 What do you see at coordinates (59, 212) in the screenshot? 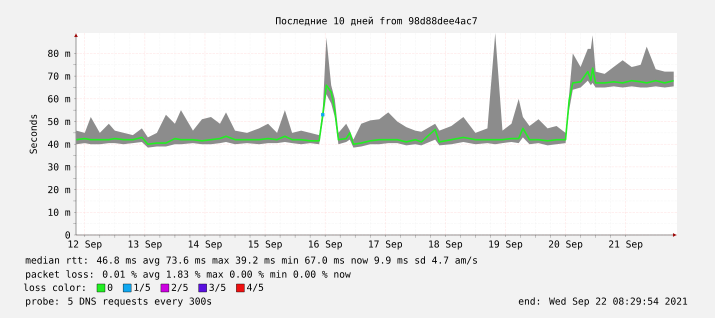
I see `y-tick-label: 10 m` at bounding box center [59, 212].